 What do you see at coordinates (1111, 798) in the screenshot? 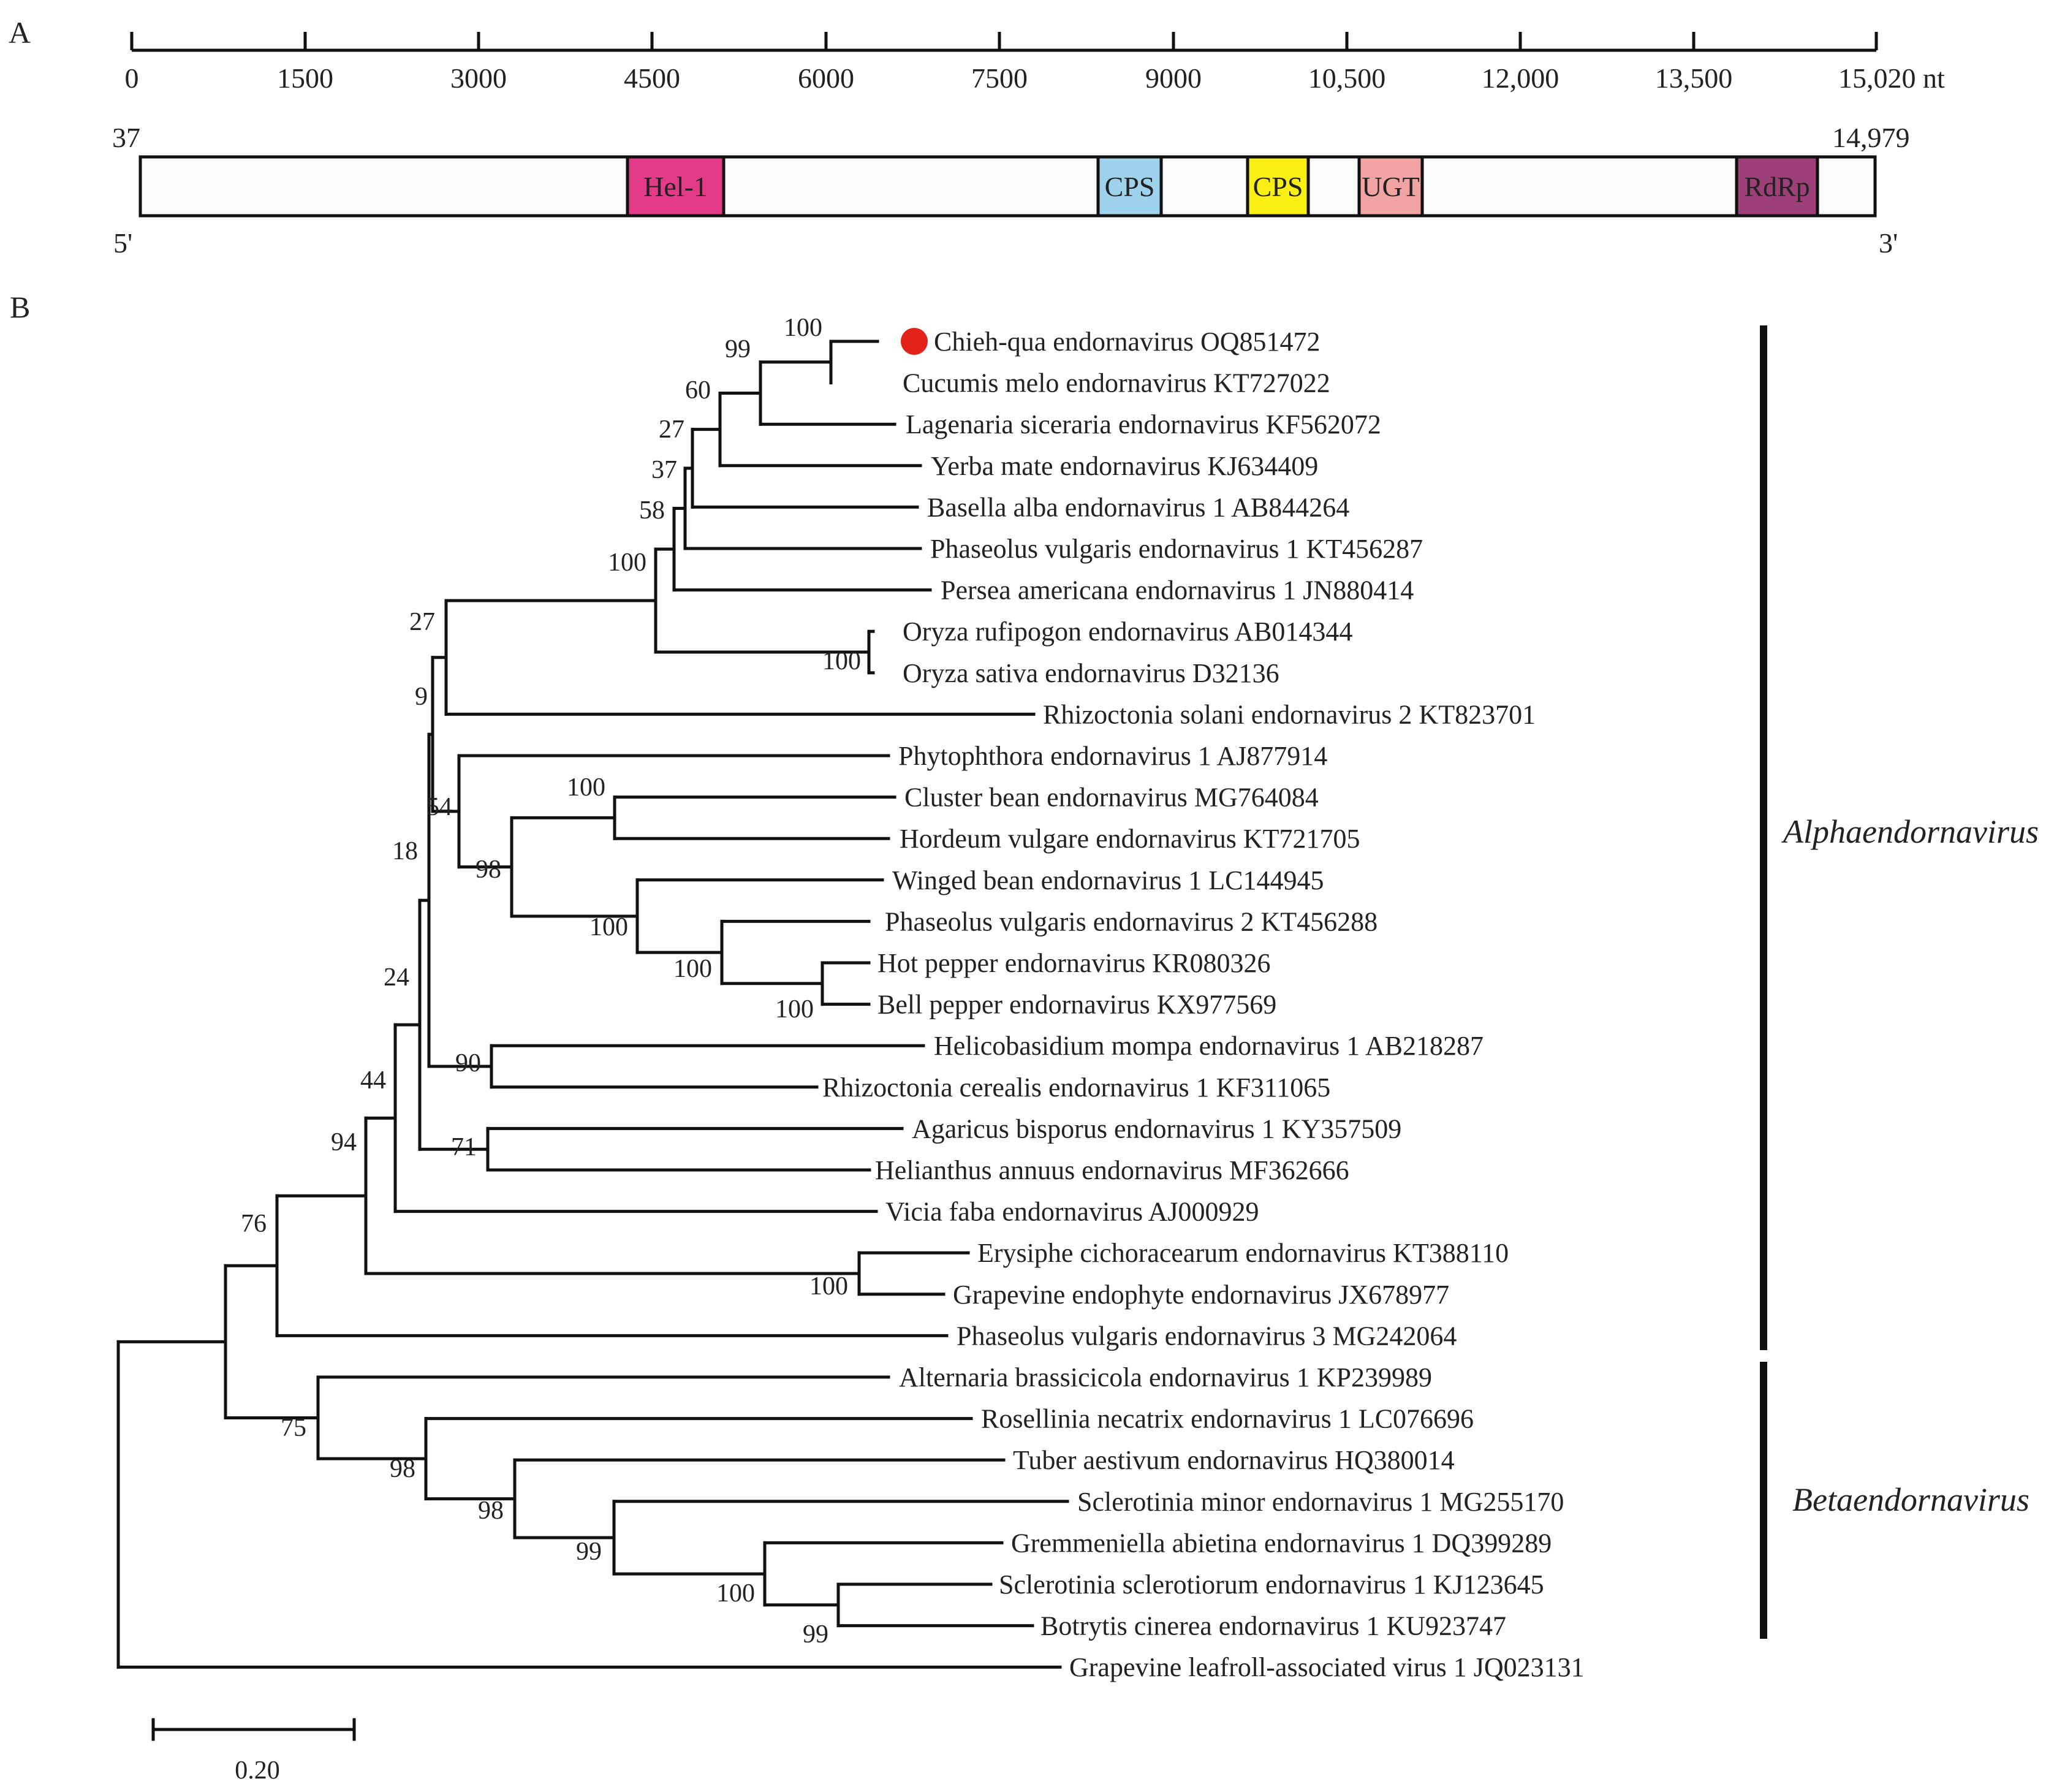
I see `leaf-label: Cluster bean endornavirus MG764084` at bounding box center [1111, 798].